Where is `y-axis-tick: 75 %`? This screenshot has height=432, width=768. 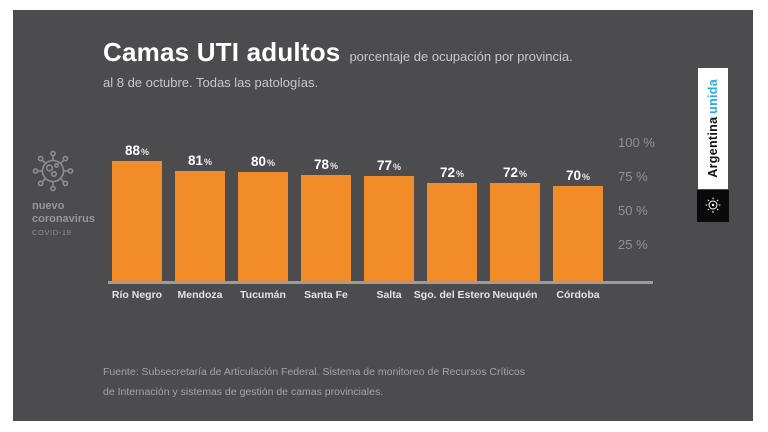
y-axis-tick: 75 % is located at coordinates (633, 176).